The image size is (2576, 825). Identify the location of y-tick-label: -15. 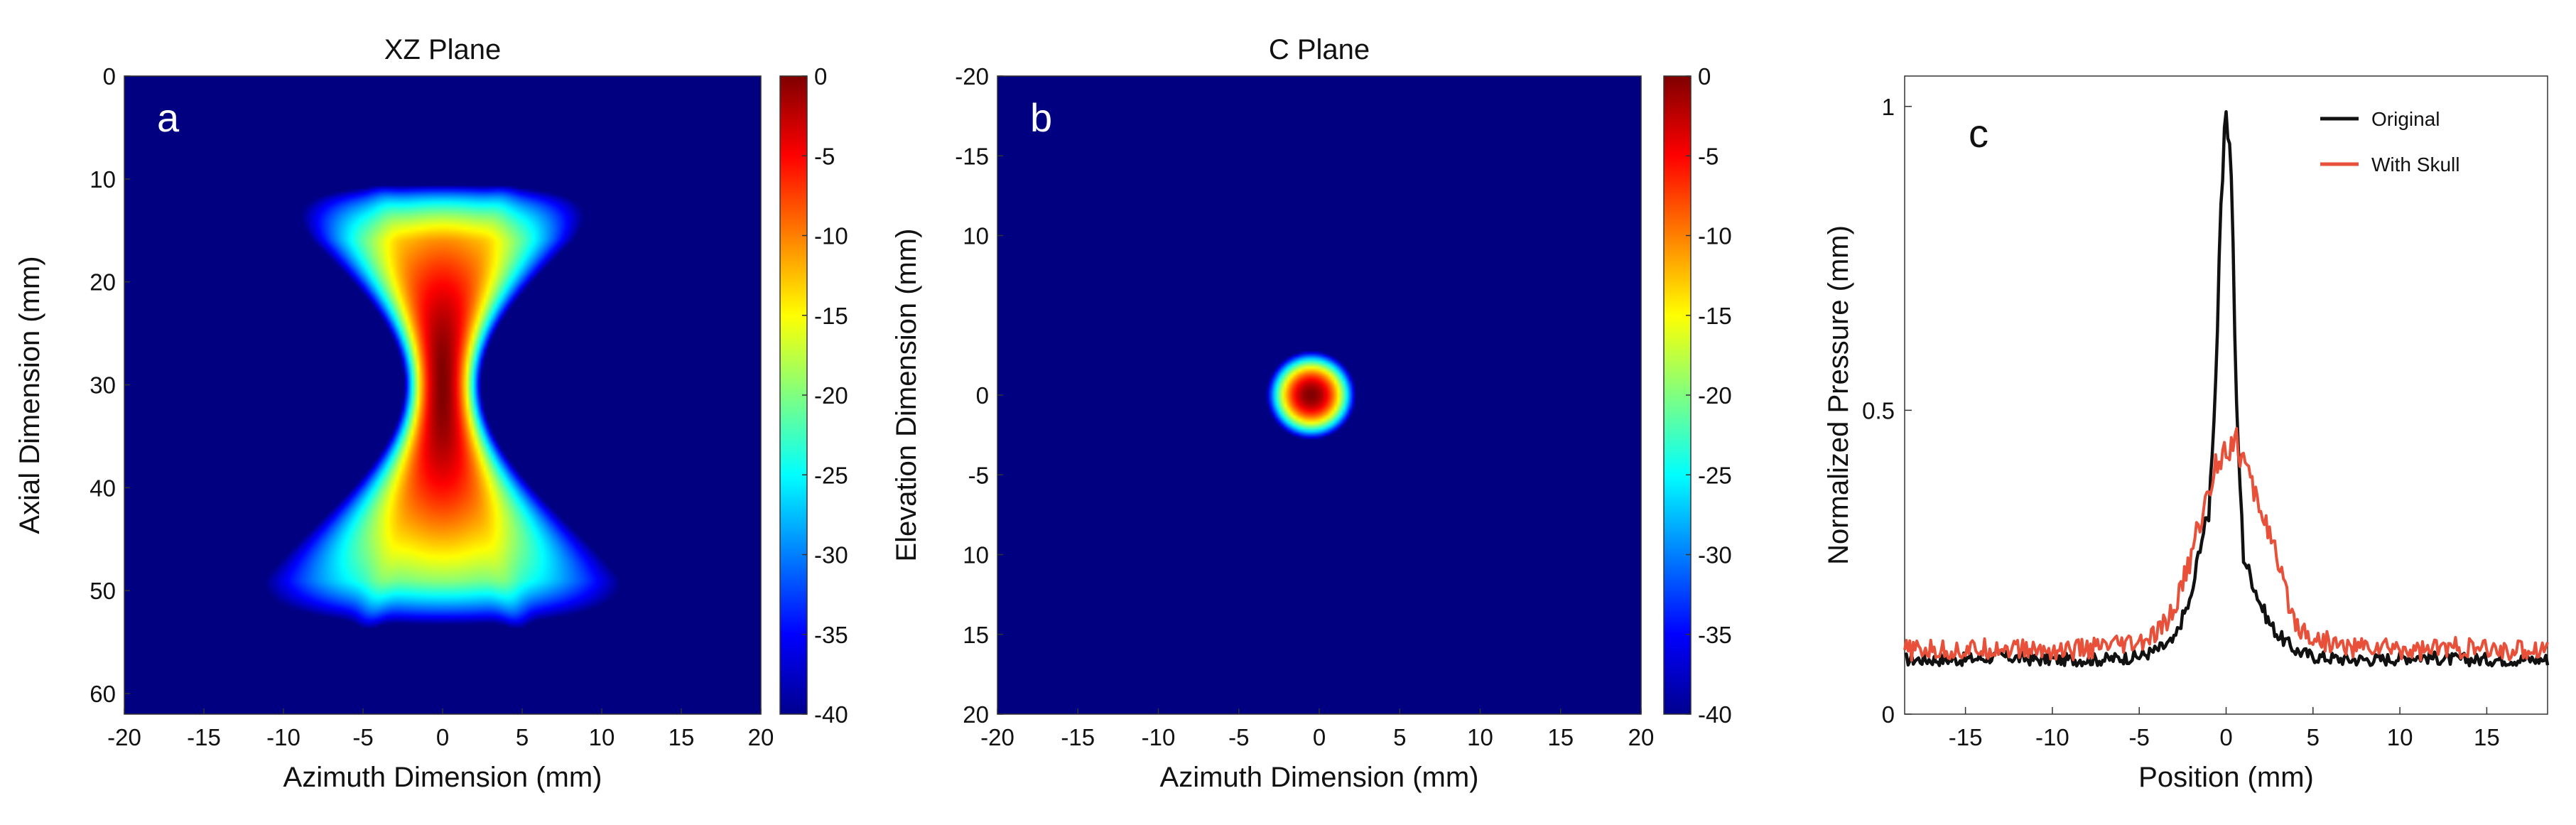
(972, 156).